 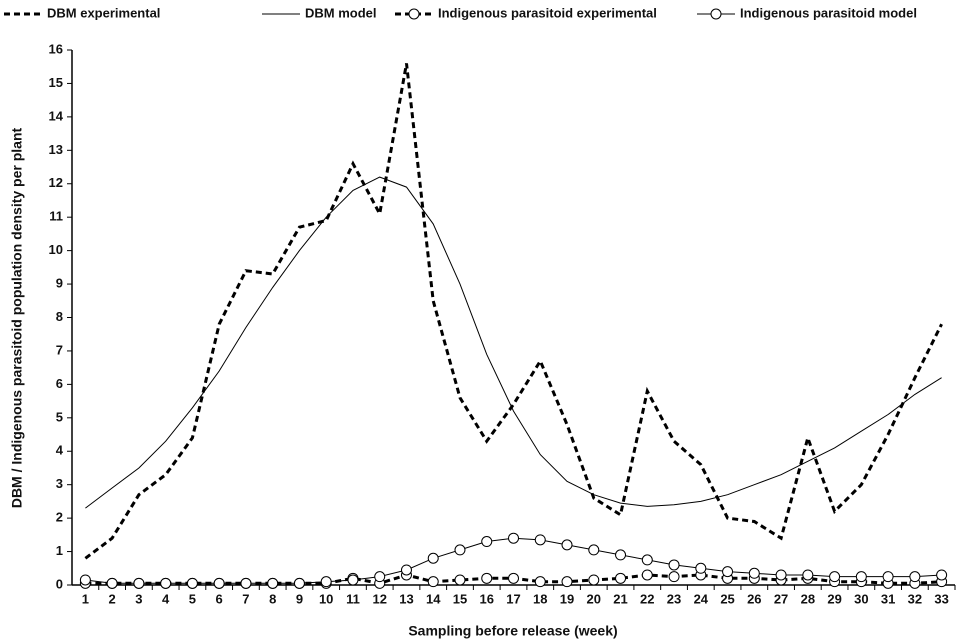 I want to click on x-tick-label: 13, so click(x=406, y=598).